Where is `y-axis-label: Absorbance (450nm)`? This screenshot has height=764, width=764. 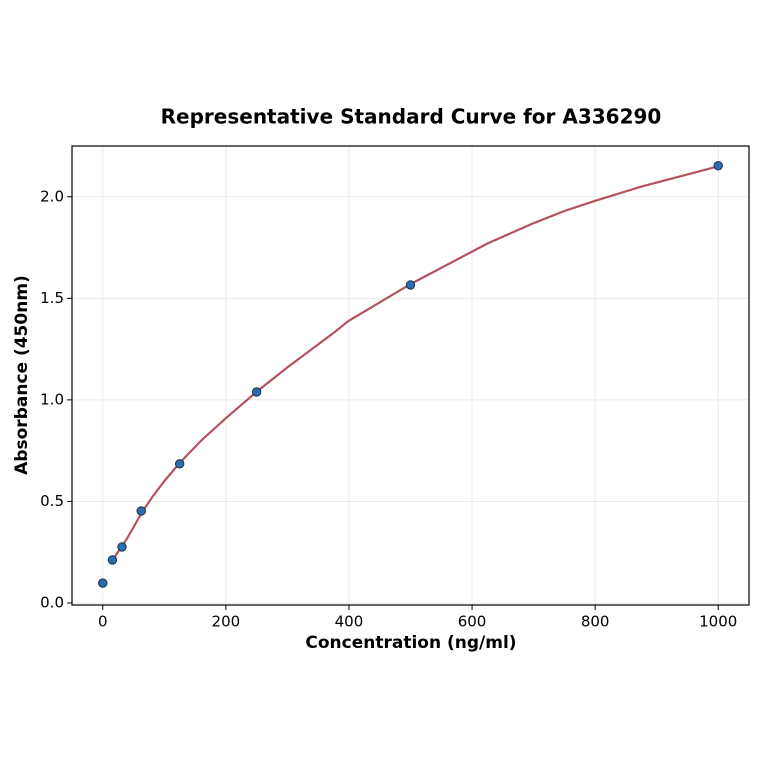 y-axis-label: Absorbance (450nm) is located at coordinates (22, 375).